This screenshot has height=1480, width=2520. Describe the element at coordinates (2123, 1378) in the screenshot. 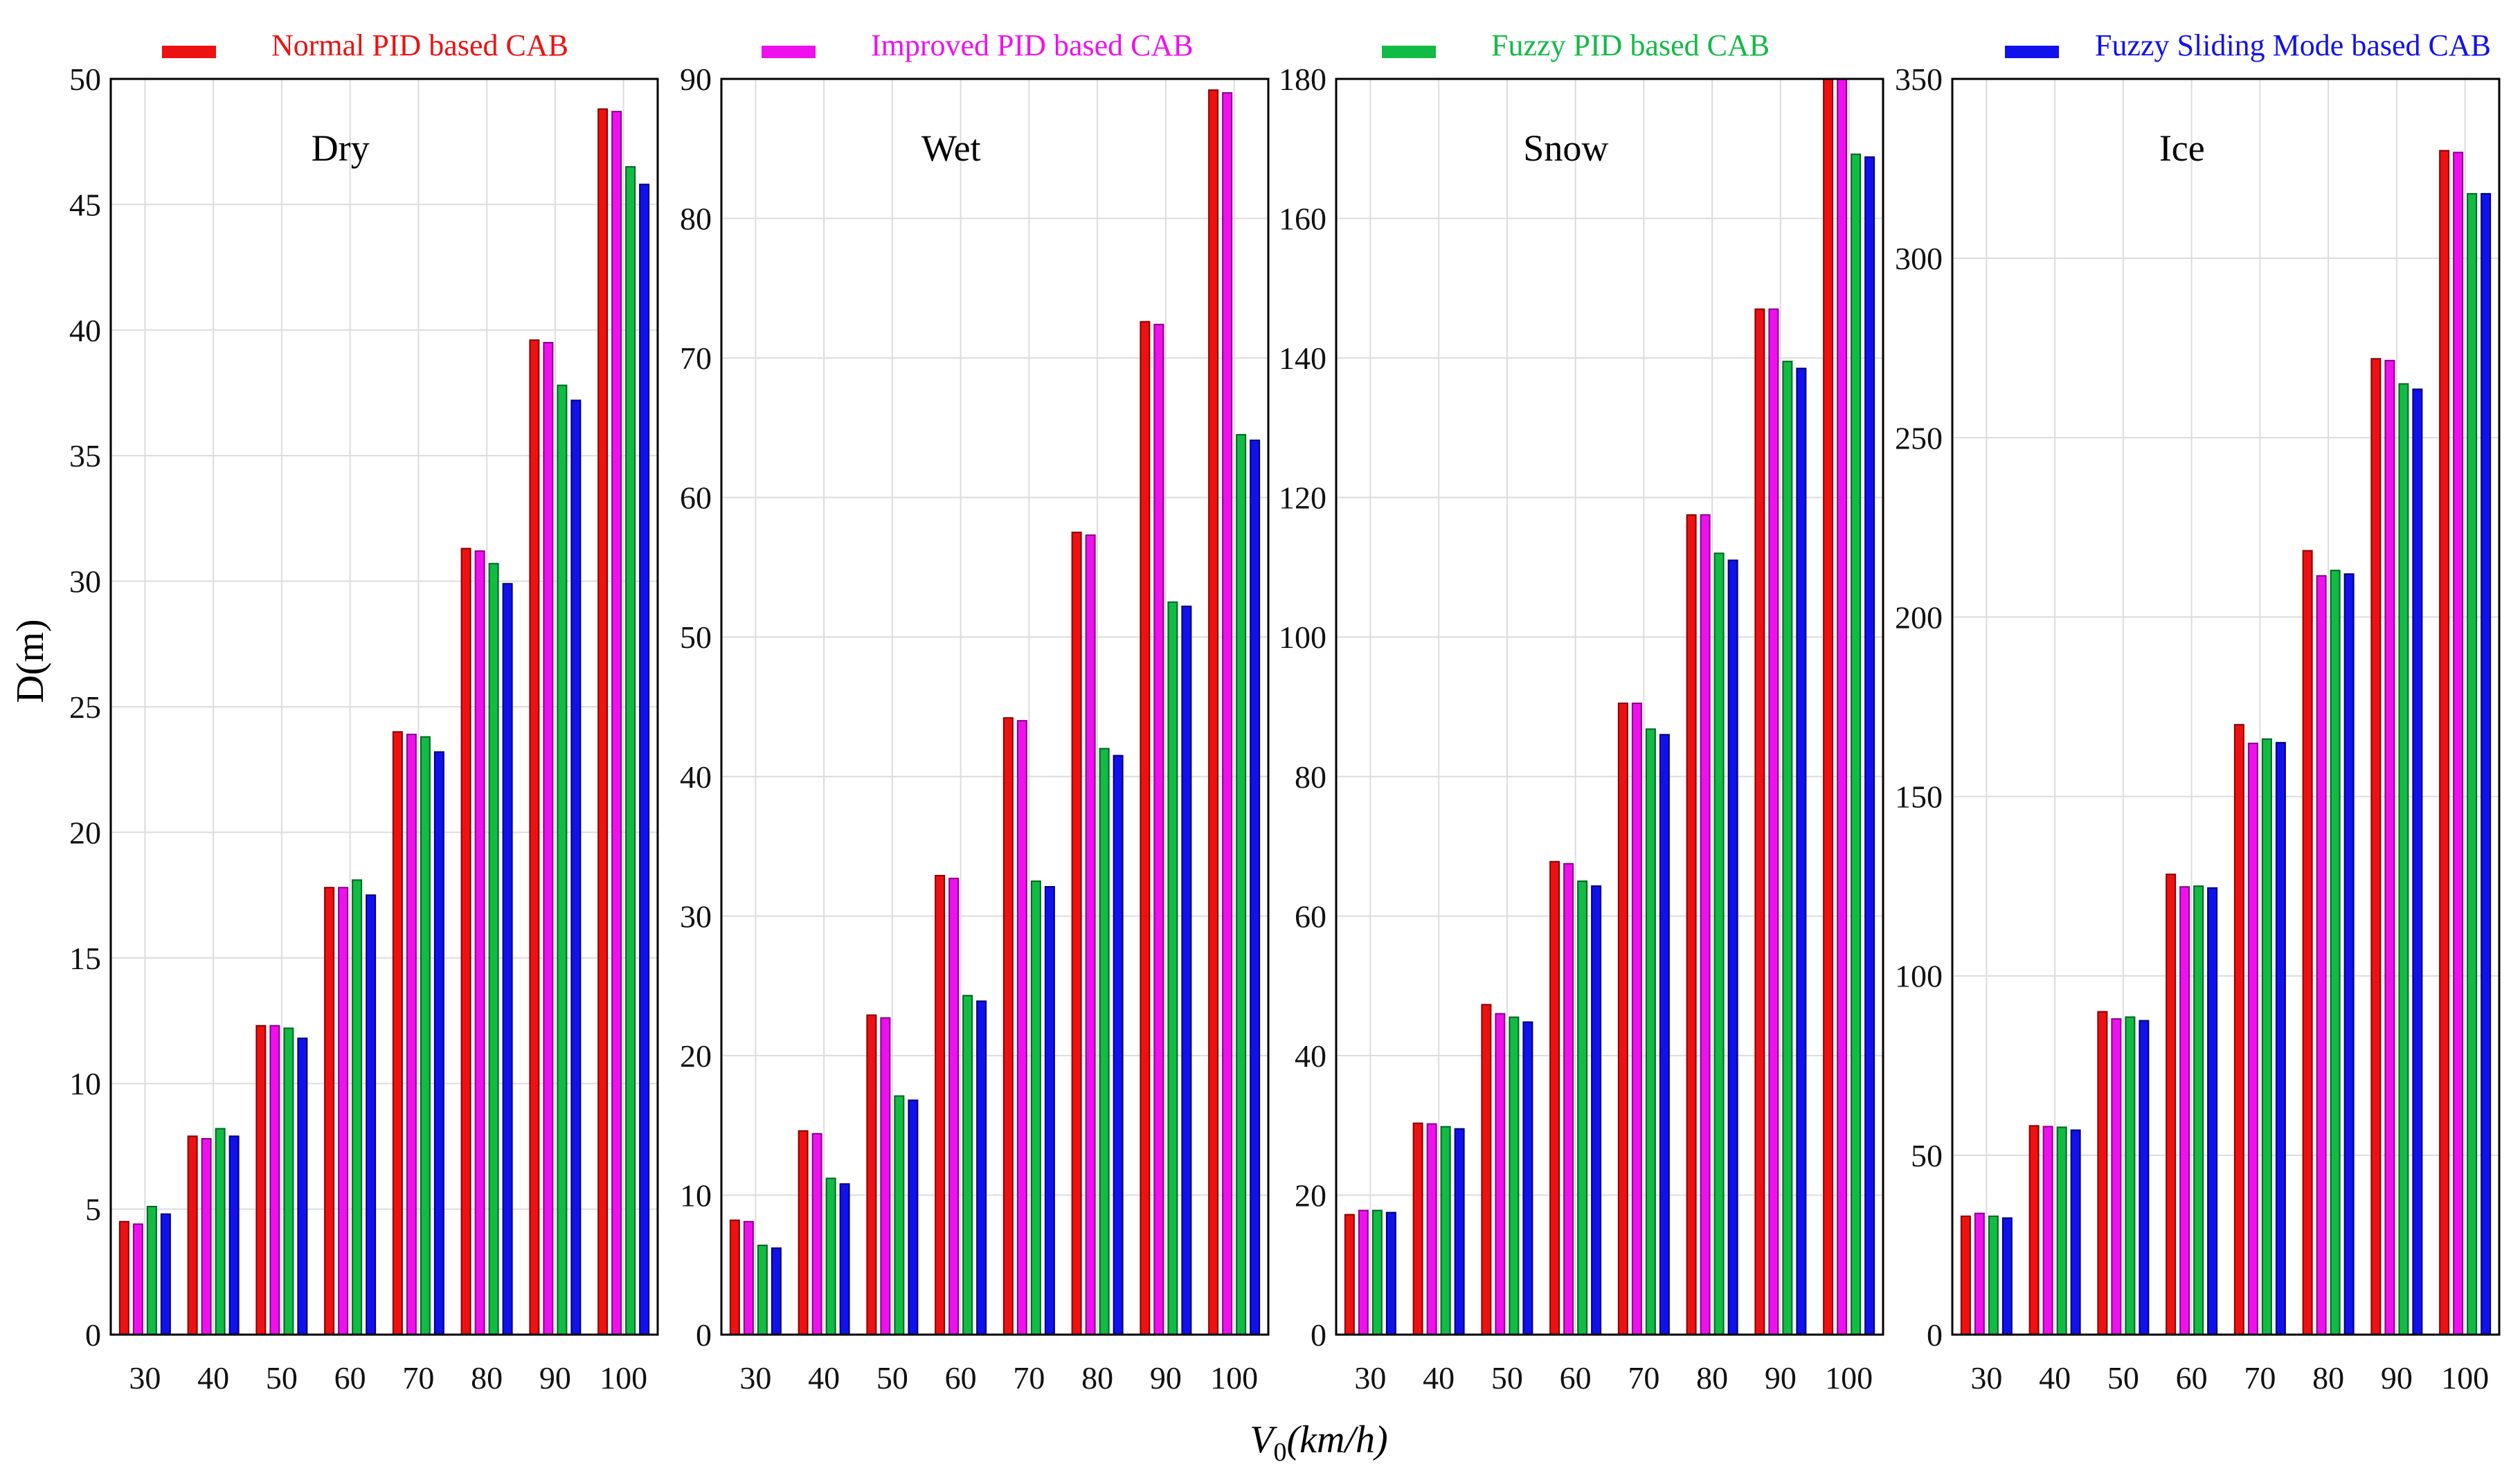

I see `x-tick-label: 50` at that location.